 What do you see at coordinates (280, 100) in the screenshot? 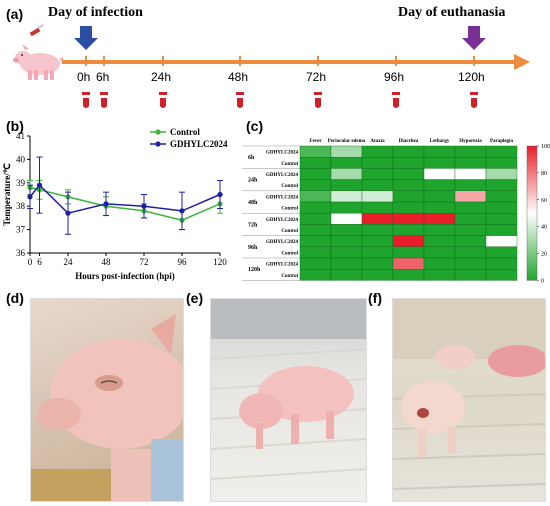
I see `blood-tubes` at bounding box center [280, 100].